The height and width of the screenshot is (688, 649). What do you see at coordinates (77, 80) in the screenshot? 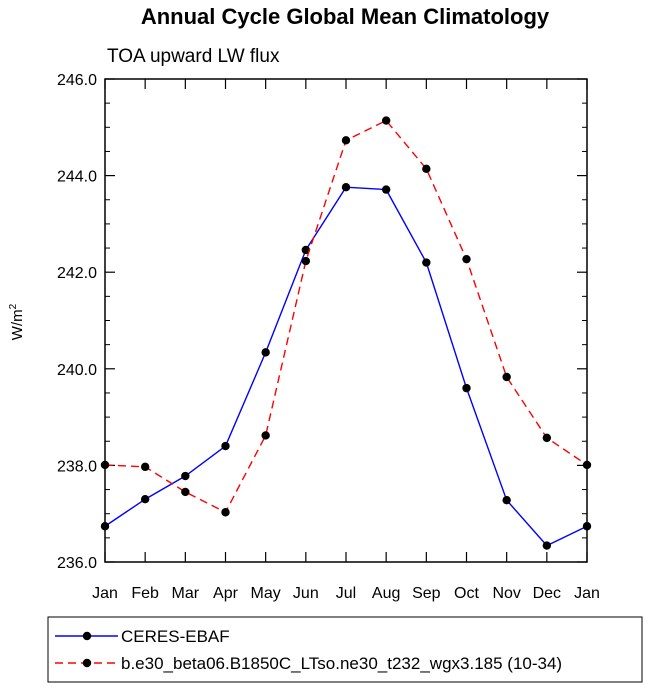
I see `y-tick-label: 246.0` at bounding box center [77, 80].